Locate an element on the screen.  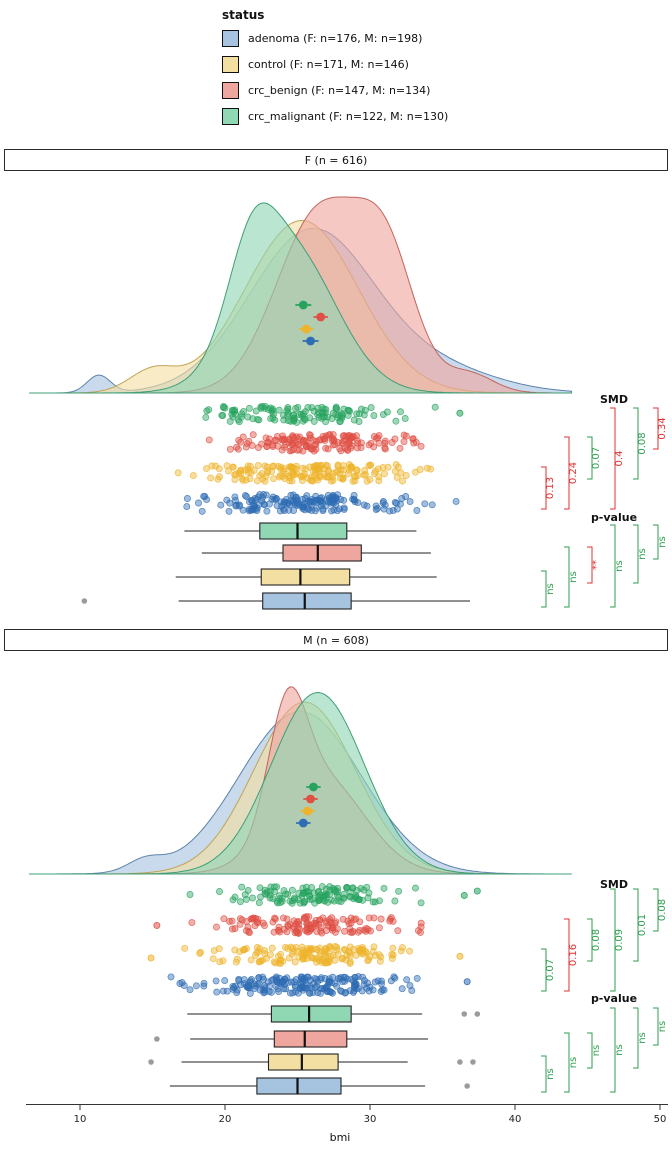
legend-item-crc-malignant: crc_malignant (F: n=122, M: n=130) is located at coordinates (335, 116).